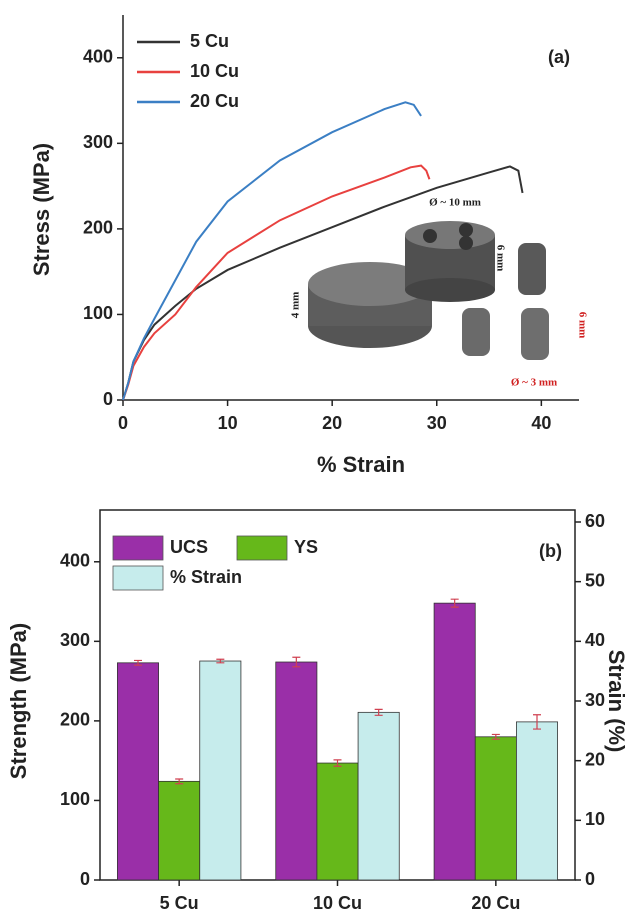  What do you see at coordinates (276, 282) in the screenshot?
I see `line-series` at bounding box center [276, 282].